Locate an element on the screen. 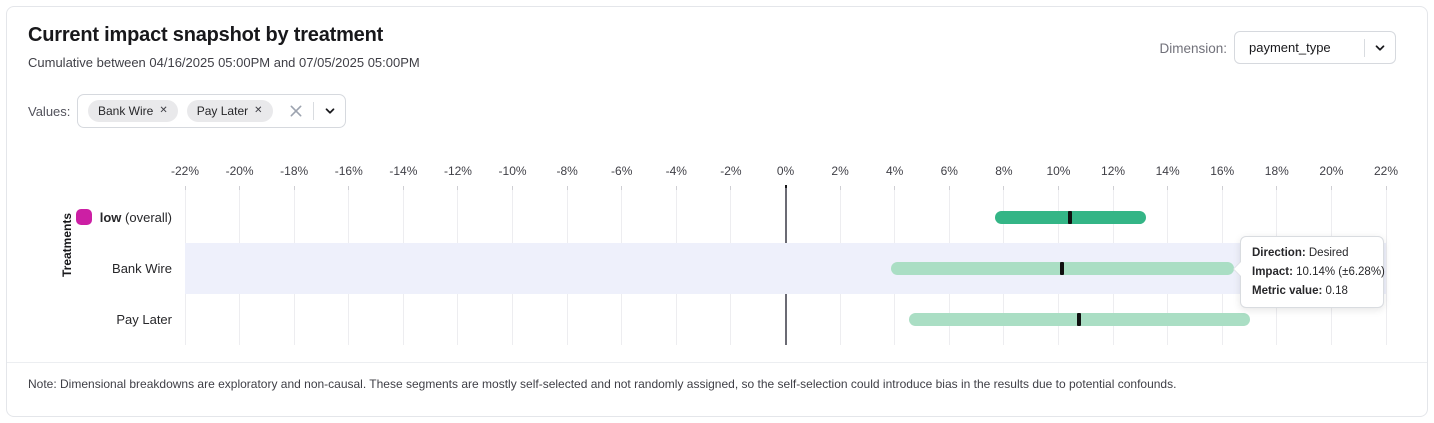 The image size is (1434, 423). x-axis-tick-label: -14% is located at coordinates (403, 171).